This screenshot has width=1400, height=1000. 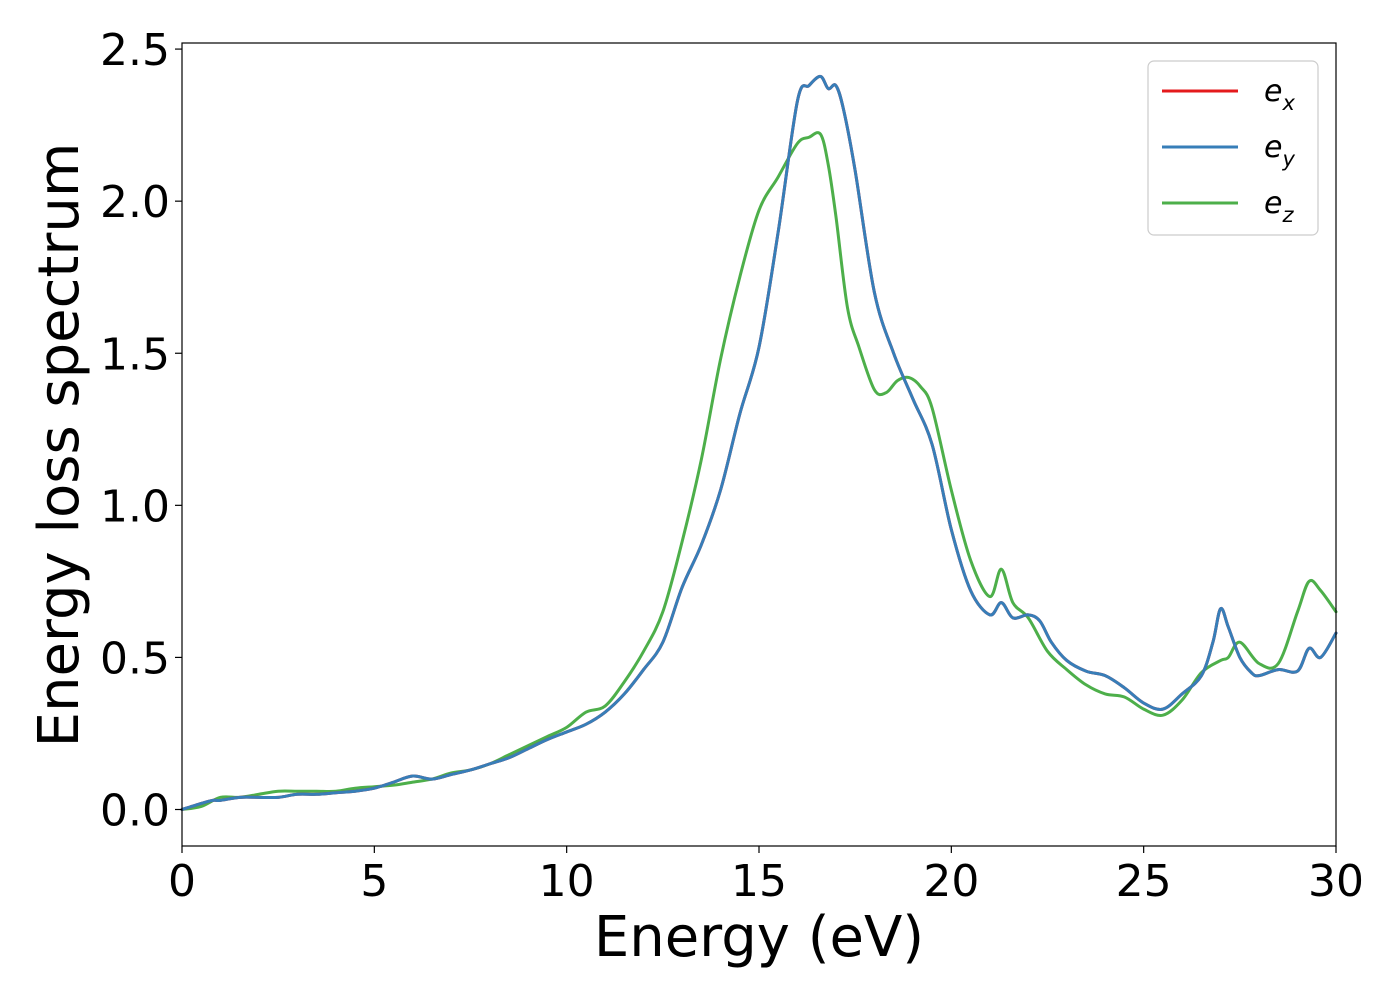 What do you see at coordinates (1144, 881) in the screenshot?
I see `x-tick-label: 25` at bounding box center [1144, 881].